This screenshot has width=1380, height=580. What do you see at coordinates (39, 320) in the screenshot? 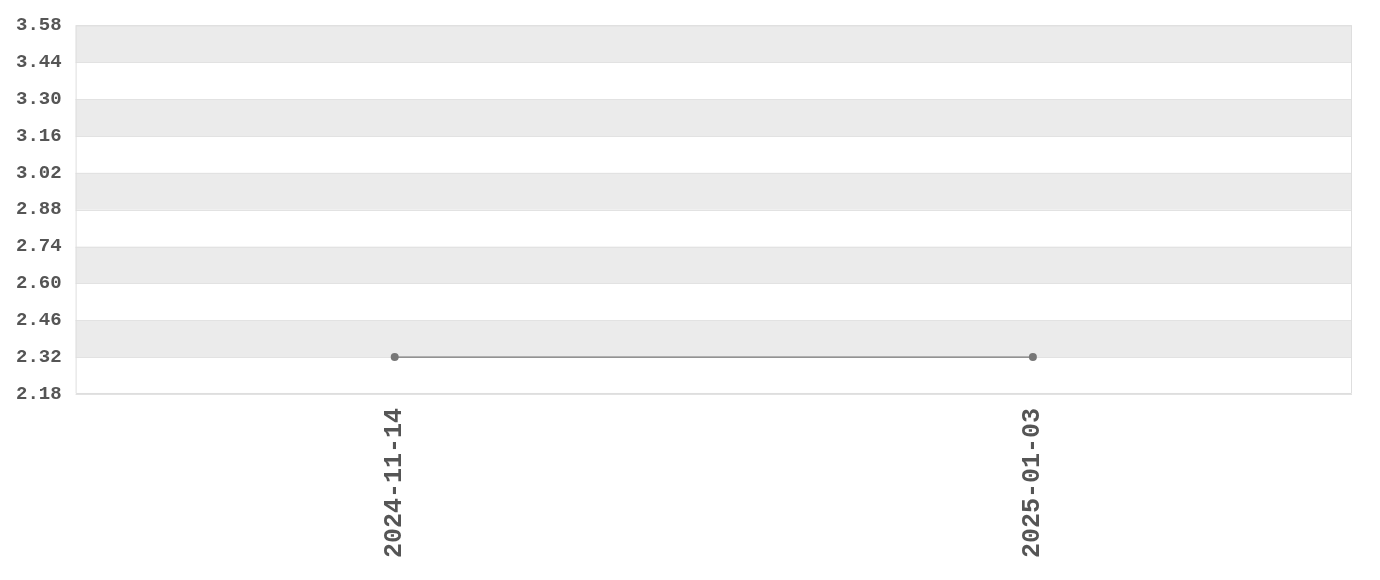
I see `y-tick-label: 2.46` at bounding box center [39, 320].